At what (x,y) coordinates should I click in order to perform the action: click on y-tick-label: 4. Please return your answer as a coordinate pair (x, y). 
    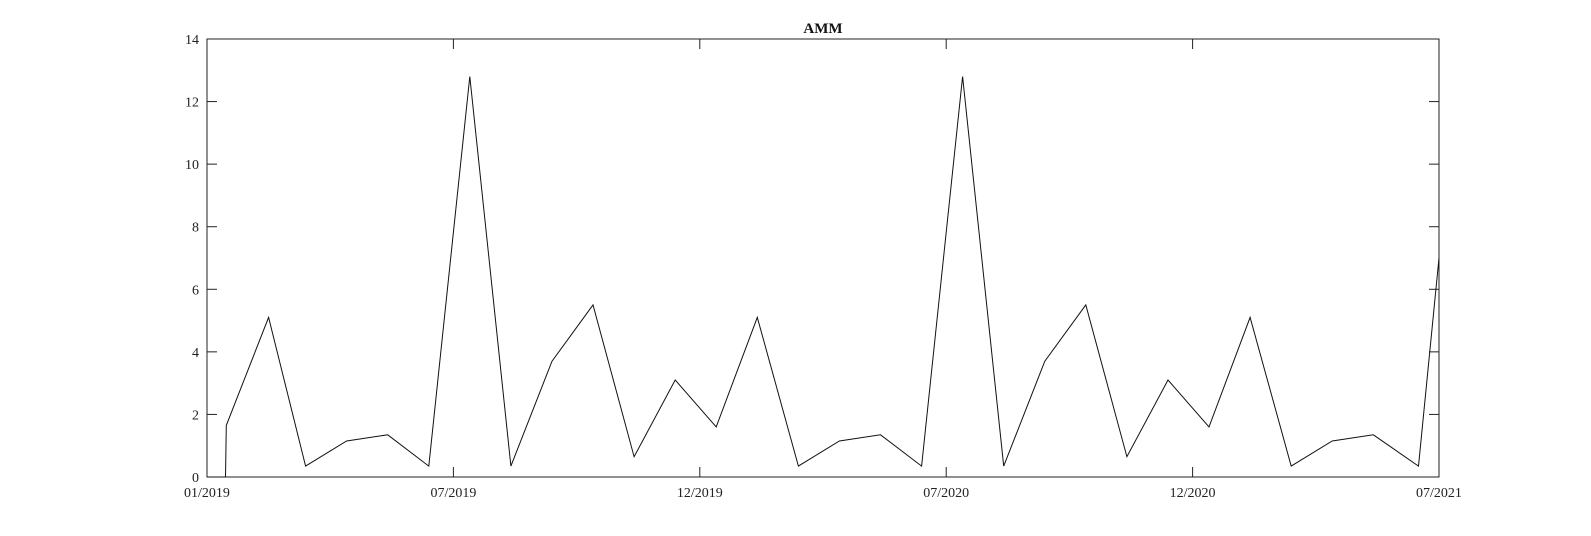
    Looking at the image, I should click on (195, 353).